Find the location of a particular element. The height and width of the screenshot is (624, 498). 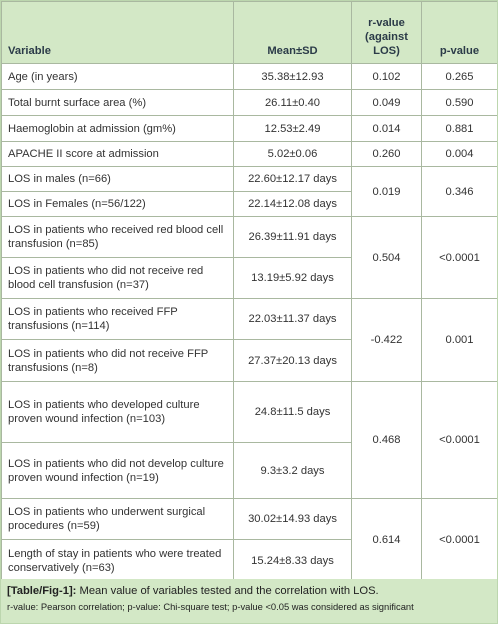

r-value-cell: 0.468 is located at coordinates (386, 440).